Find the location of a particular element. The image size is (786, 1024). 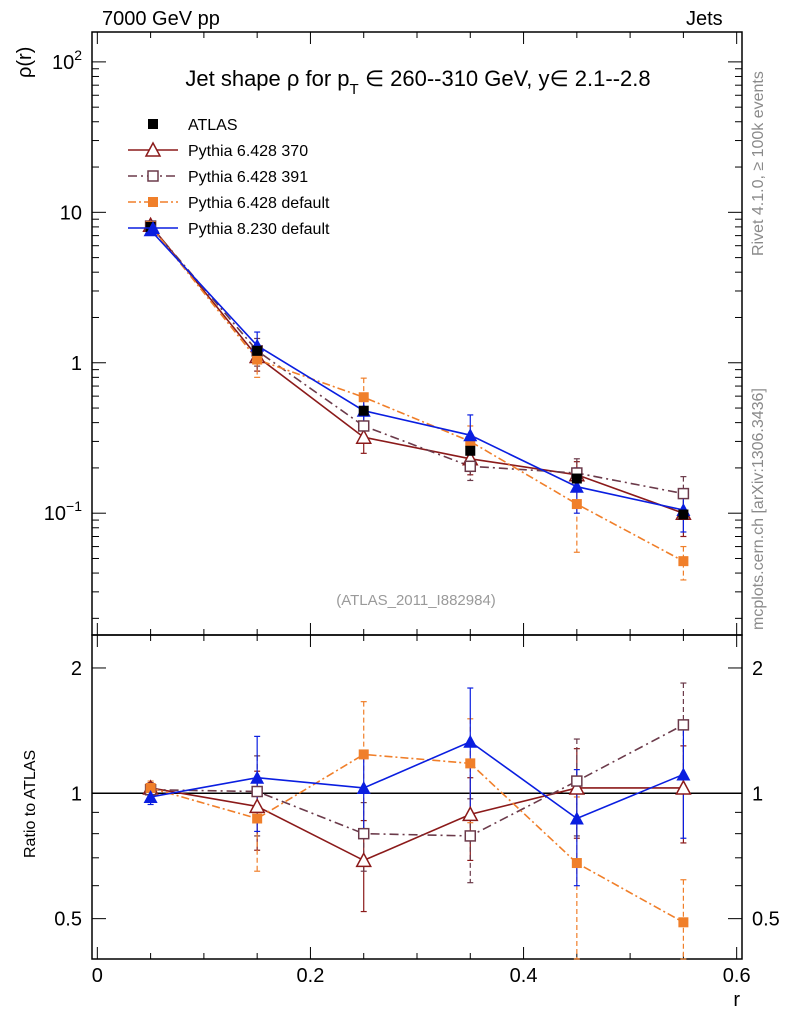

x-tick-label: 0 is located at coordinates (97, 976).